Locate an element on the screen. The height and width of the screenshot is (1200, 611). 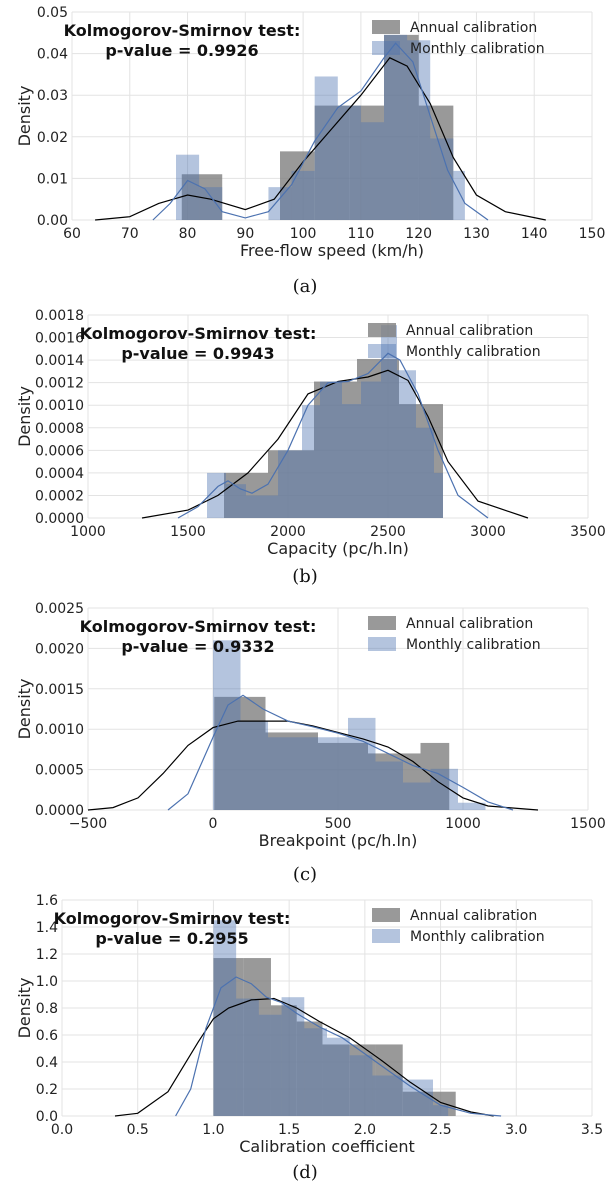
y-tick-label: 0.0002 is located at coordinates (59, 496).